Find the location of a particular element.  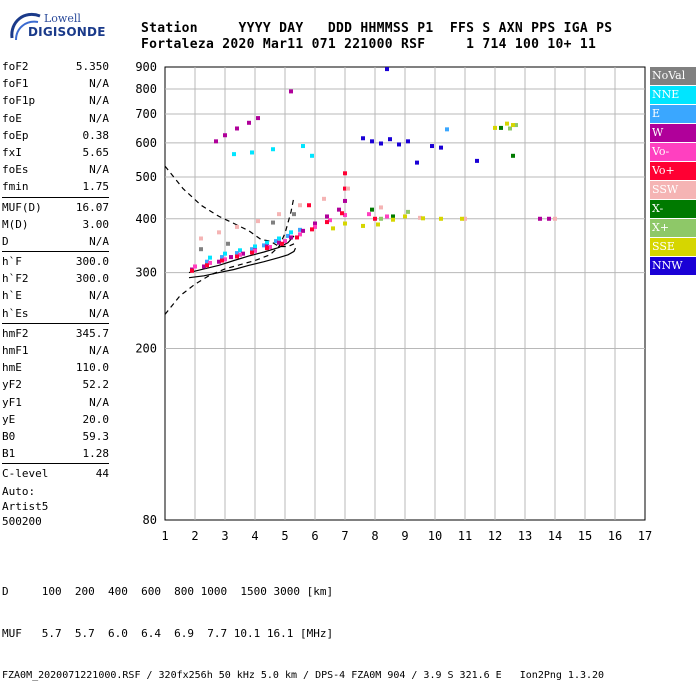

param-value: 20.0 is located at coordinates (96, 419).